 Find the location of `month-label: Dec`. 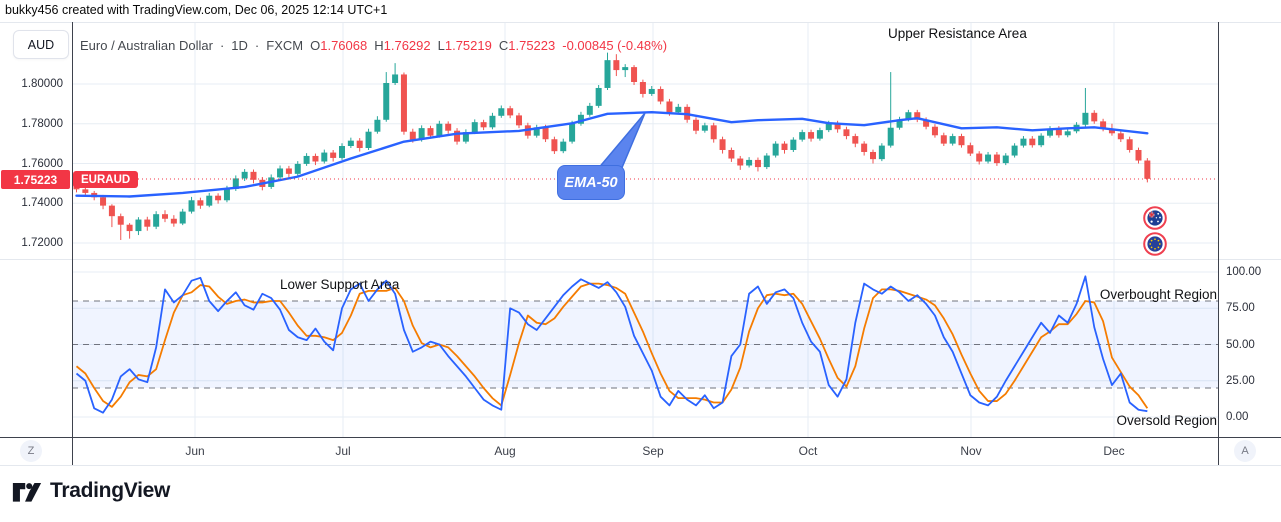

month-label: Dec is located at coordinates (1114, 451).